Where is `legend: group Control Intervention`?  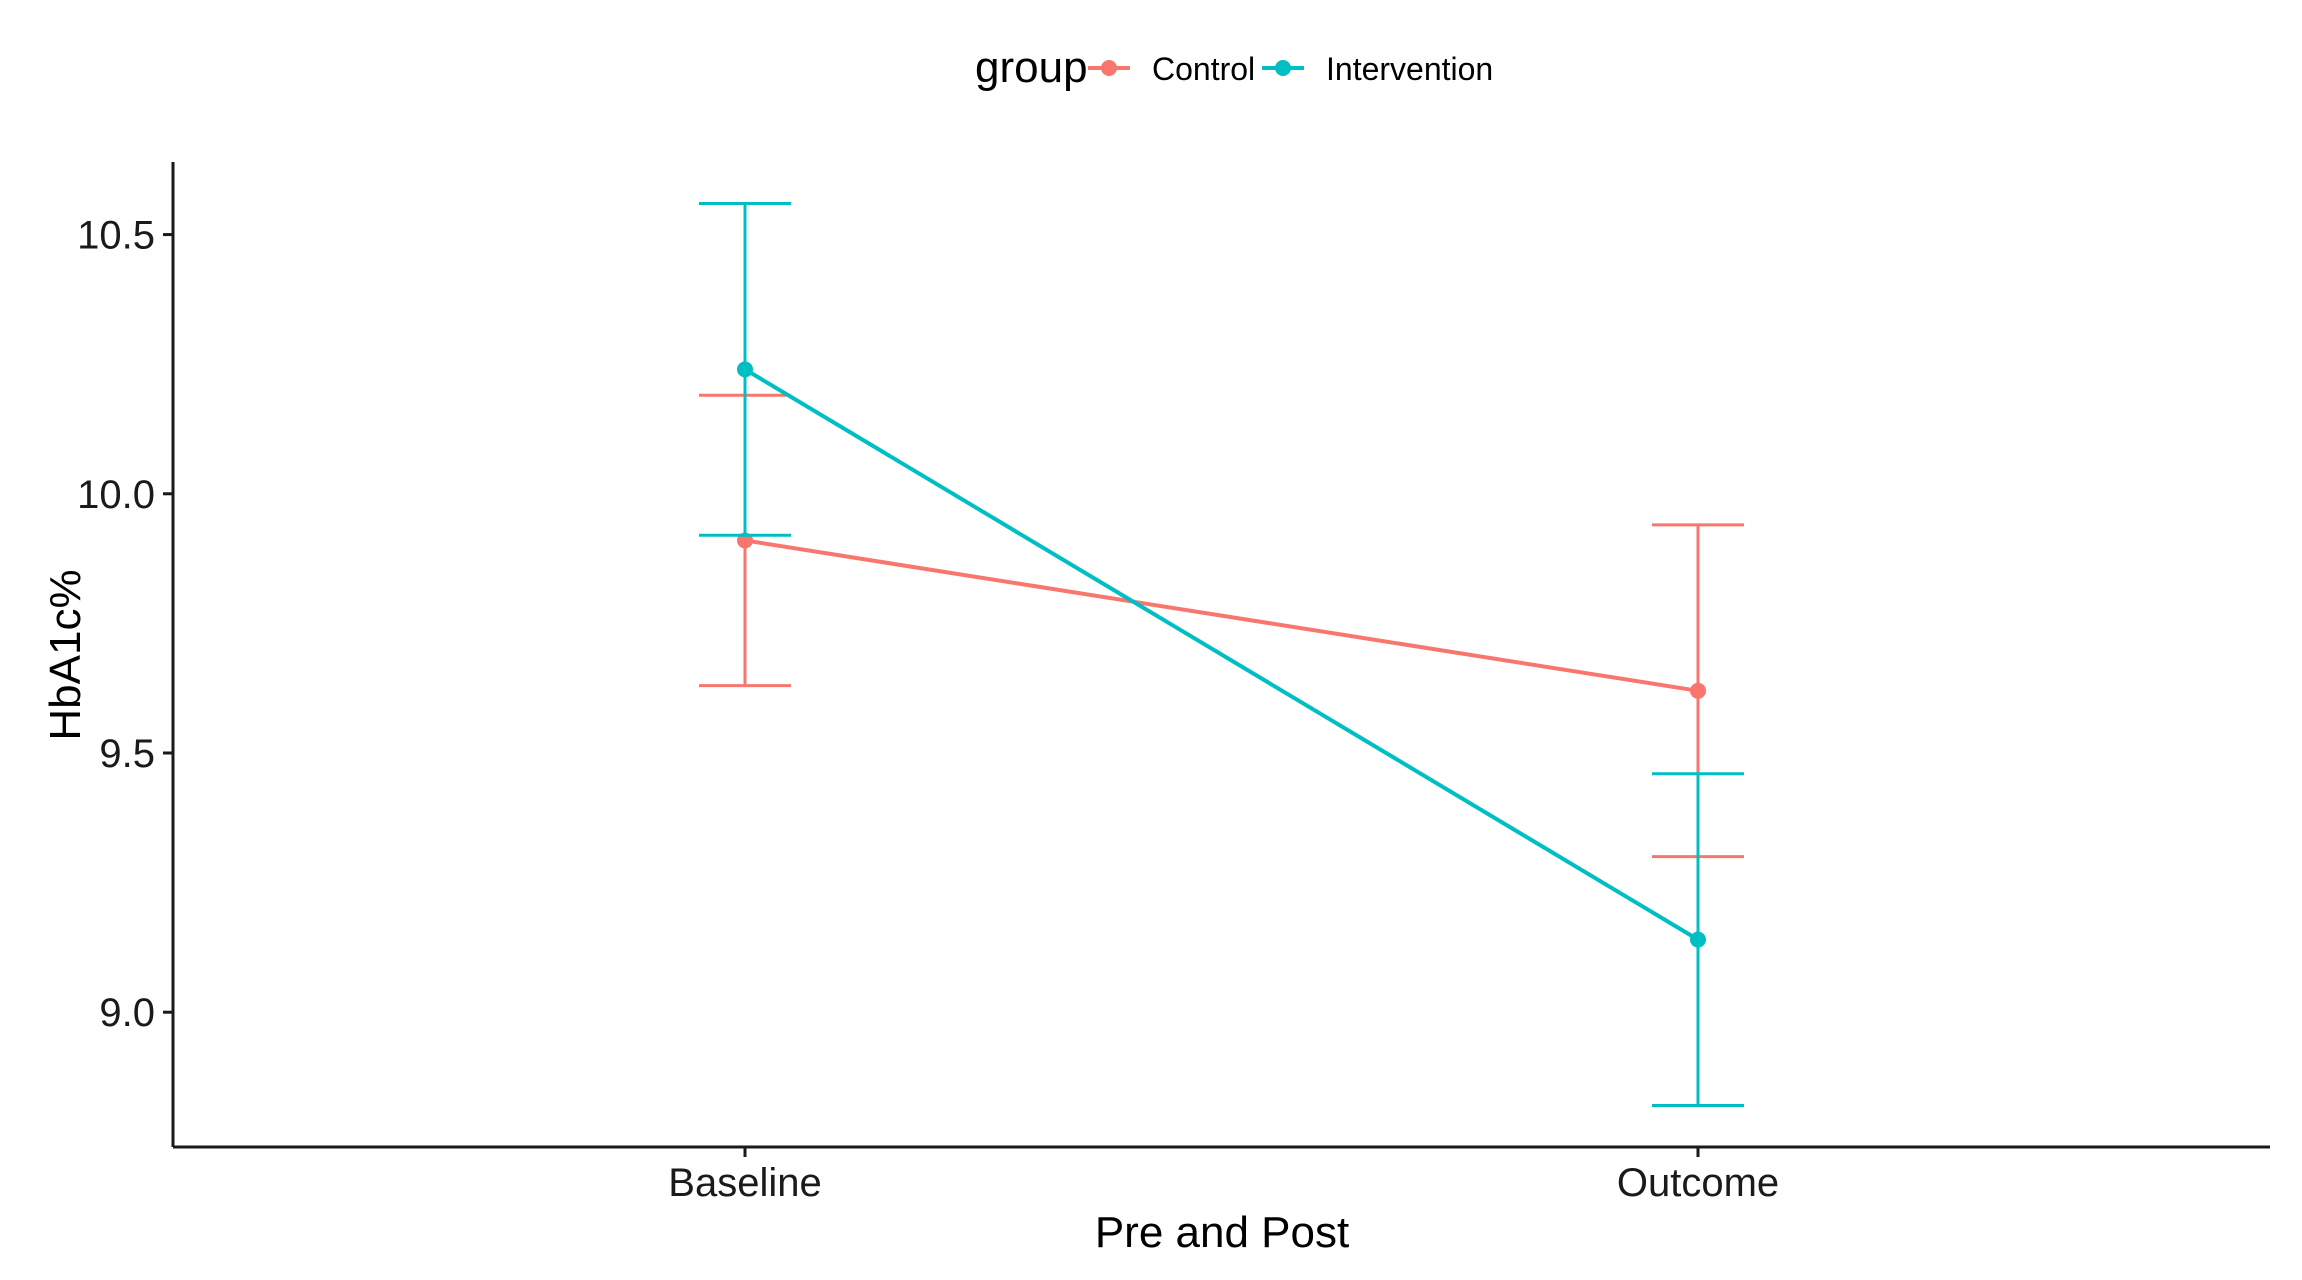 legend: group Control Intervention is located at coordinates (1234, 67).